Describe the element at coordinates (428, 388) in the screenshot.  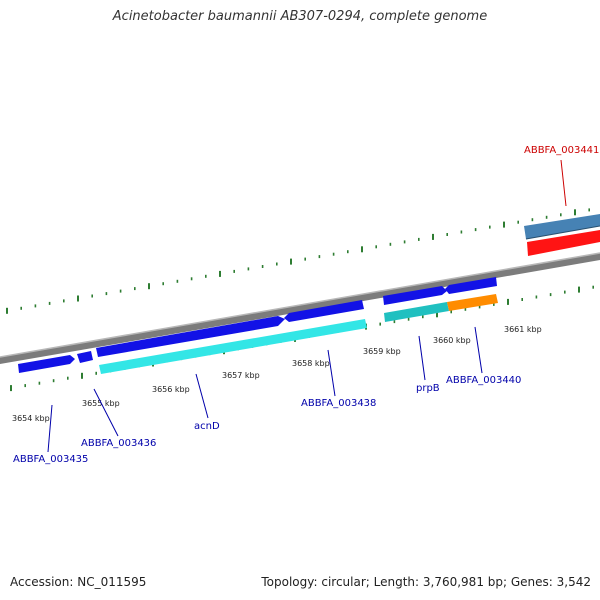
I see `gene-label-prpb: prpB` at that location.